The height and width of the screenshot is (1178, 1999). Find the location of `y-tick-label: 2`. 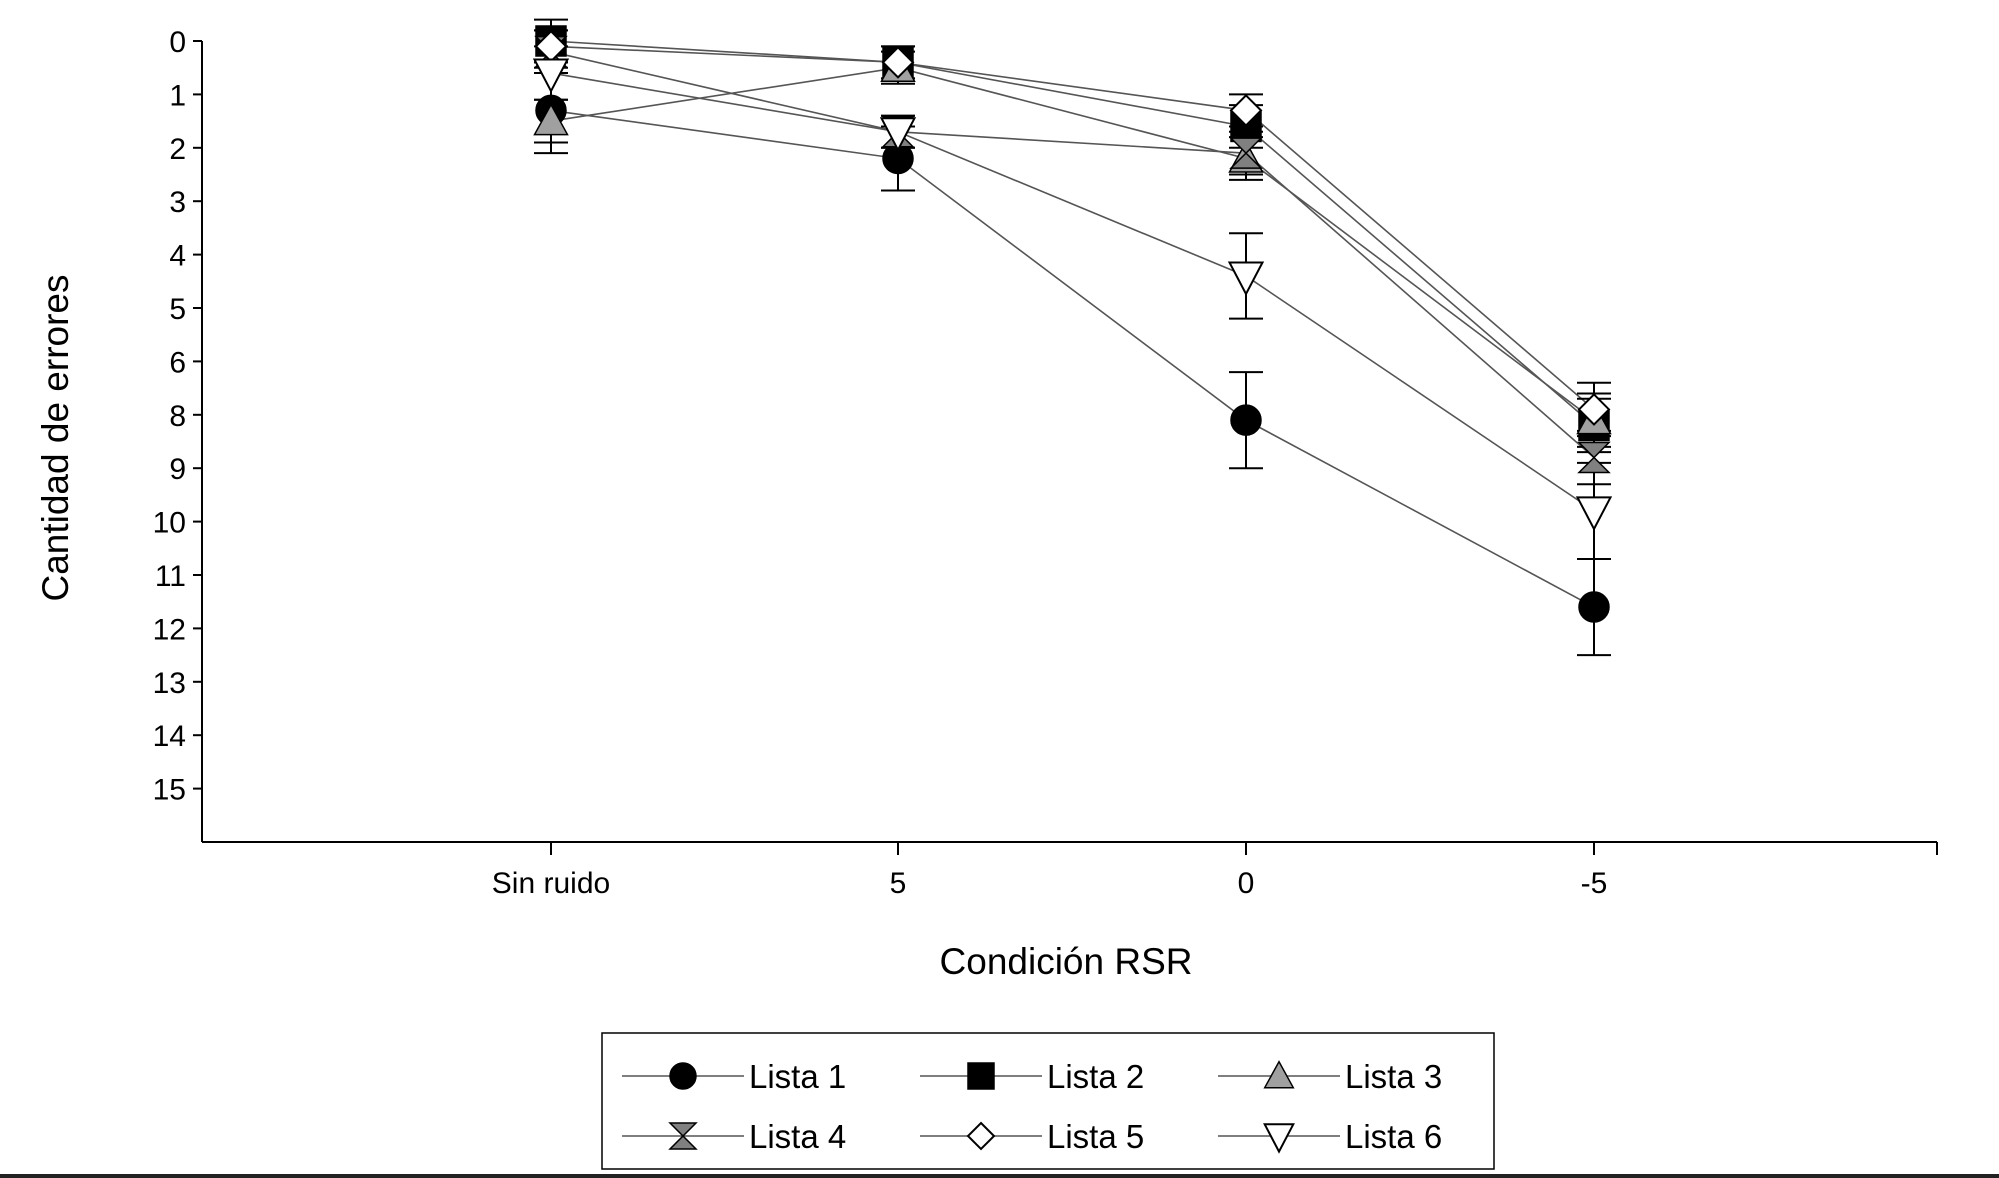

y-tick-label: 2 is located at coordinates (177, 149).